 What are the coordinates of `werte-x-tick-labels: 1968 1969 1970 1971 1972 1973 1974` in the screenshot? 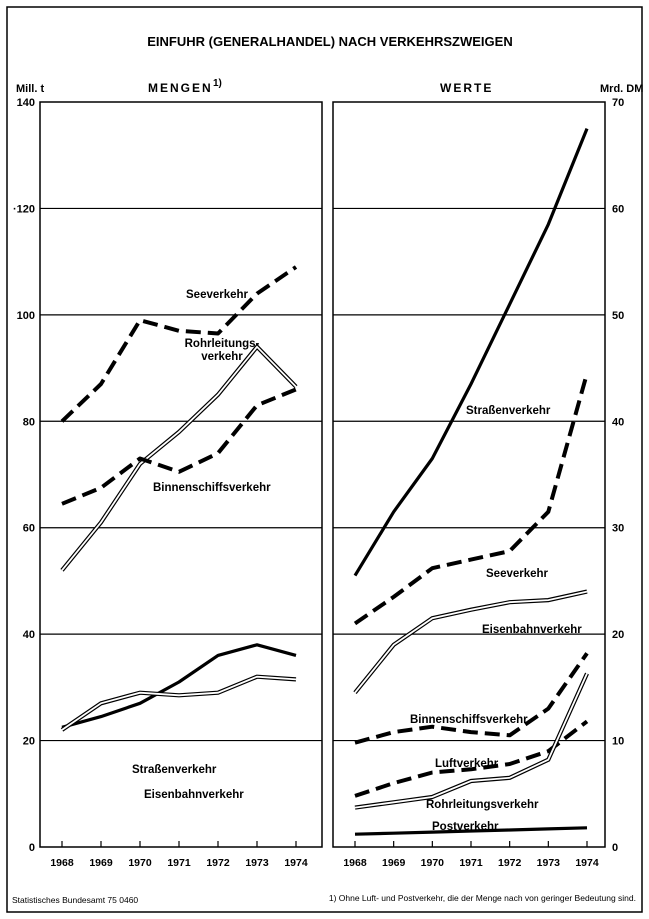 It's located at (471, 855).